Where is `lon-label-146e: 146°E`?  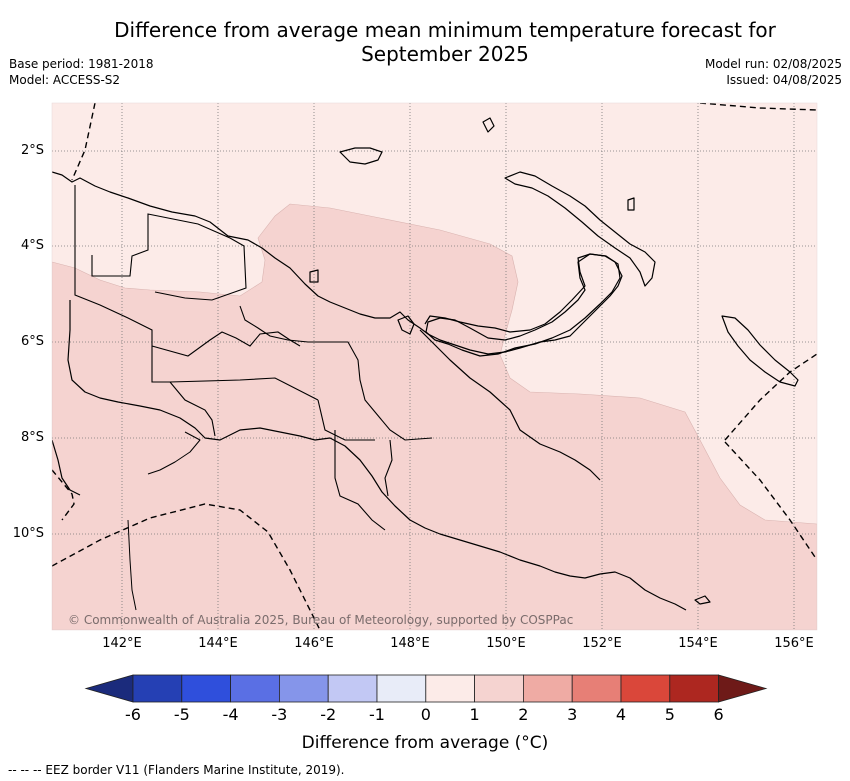
lon-label-146e: 146°E is located at coordinates (314, 643).